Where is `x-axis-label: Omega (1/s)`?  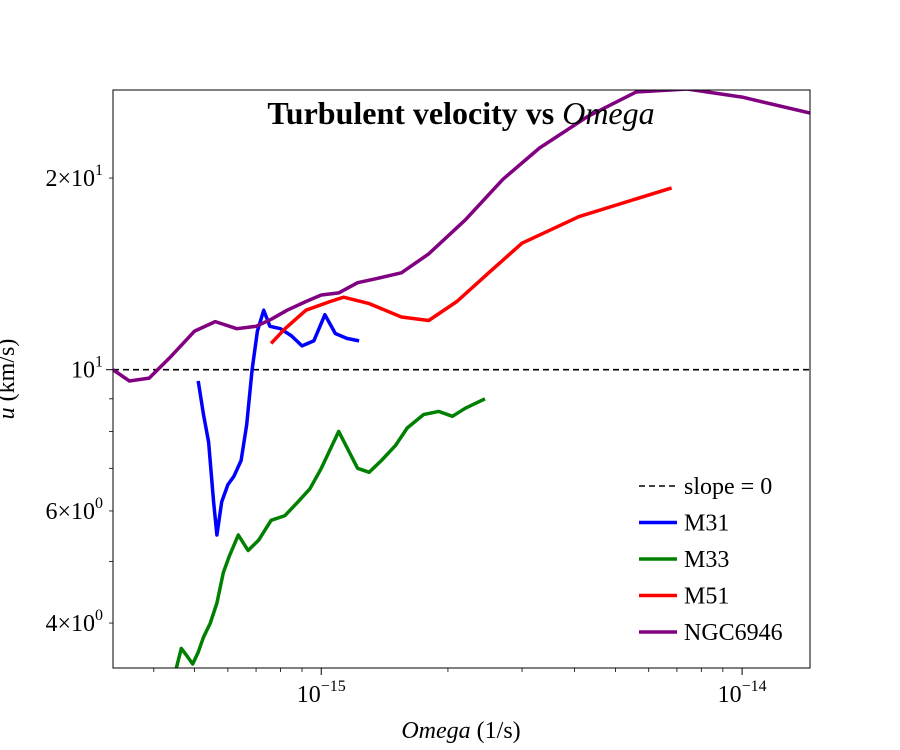
x-axis-label: Omega (1/s) is located at coordinates (460, 731).